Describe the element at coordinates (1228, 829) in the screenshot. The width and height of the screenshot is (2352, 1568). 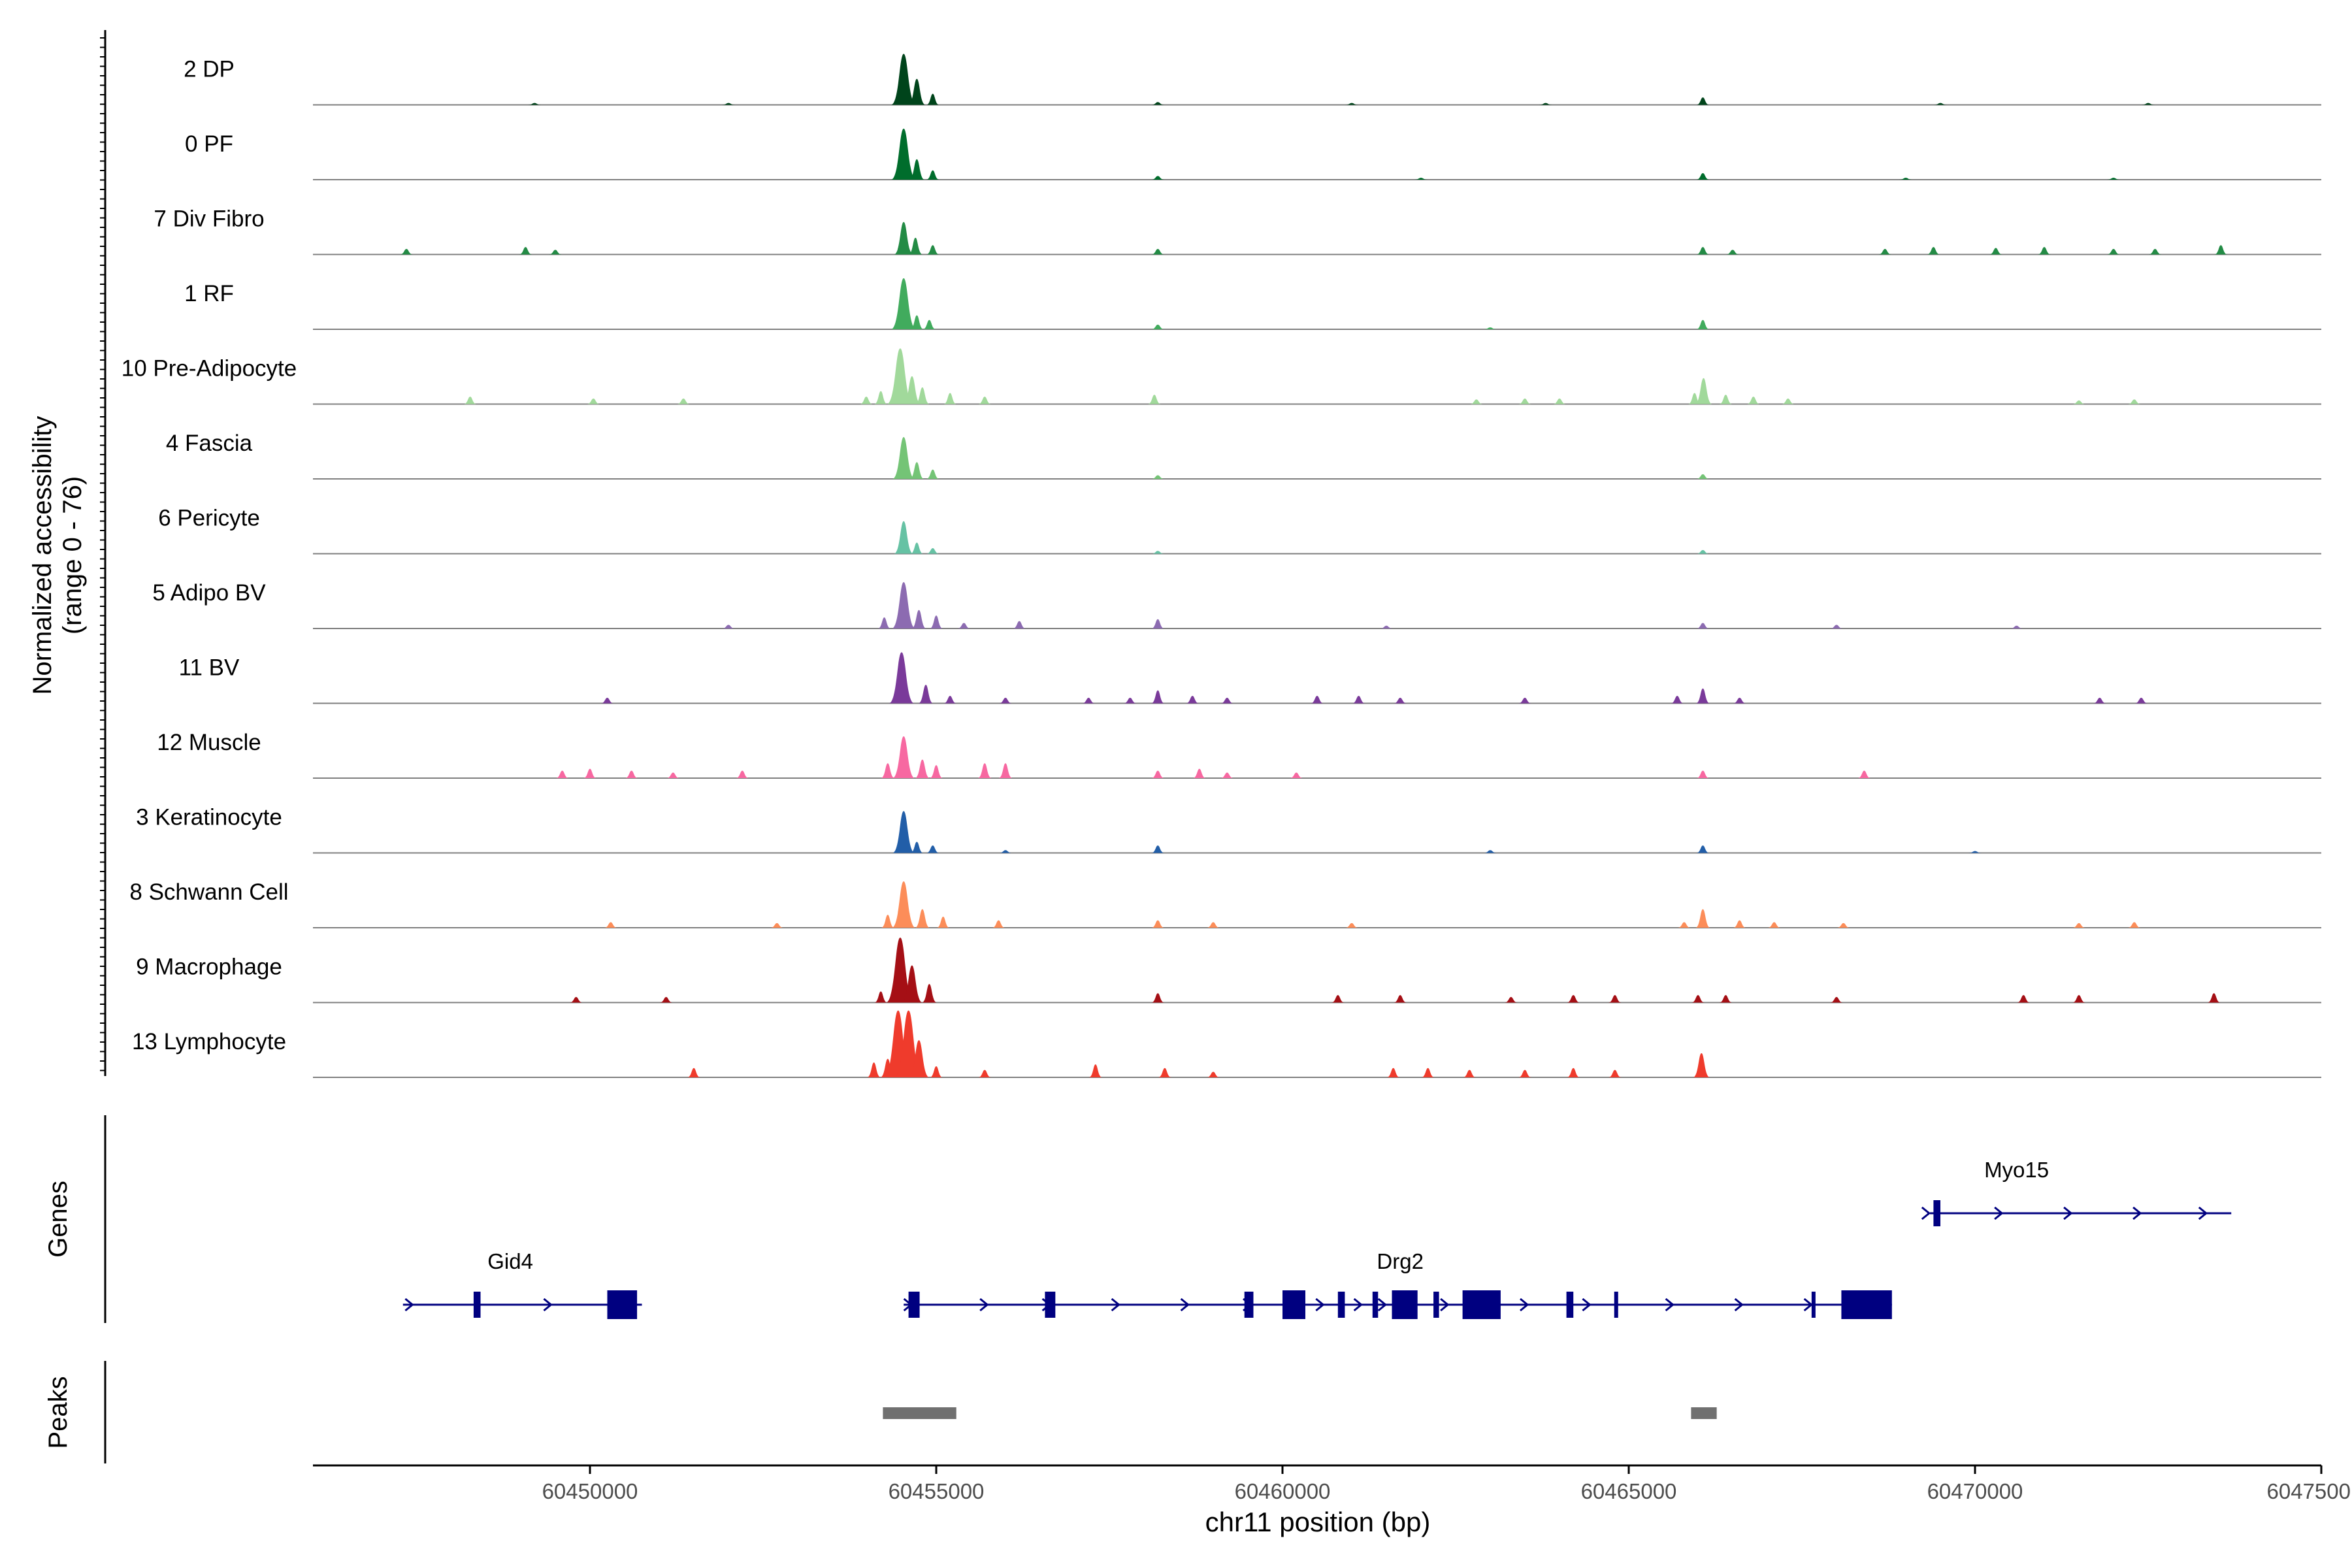
I see `track-3-keratinocyte: 3 Keratinocyte` at that location.